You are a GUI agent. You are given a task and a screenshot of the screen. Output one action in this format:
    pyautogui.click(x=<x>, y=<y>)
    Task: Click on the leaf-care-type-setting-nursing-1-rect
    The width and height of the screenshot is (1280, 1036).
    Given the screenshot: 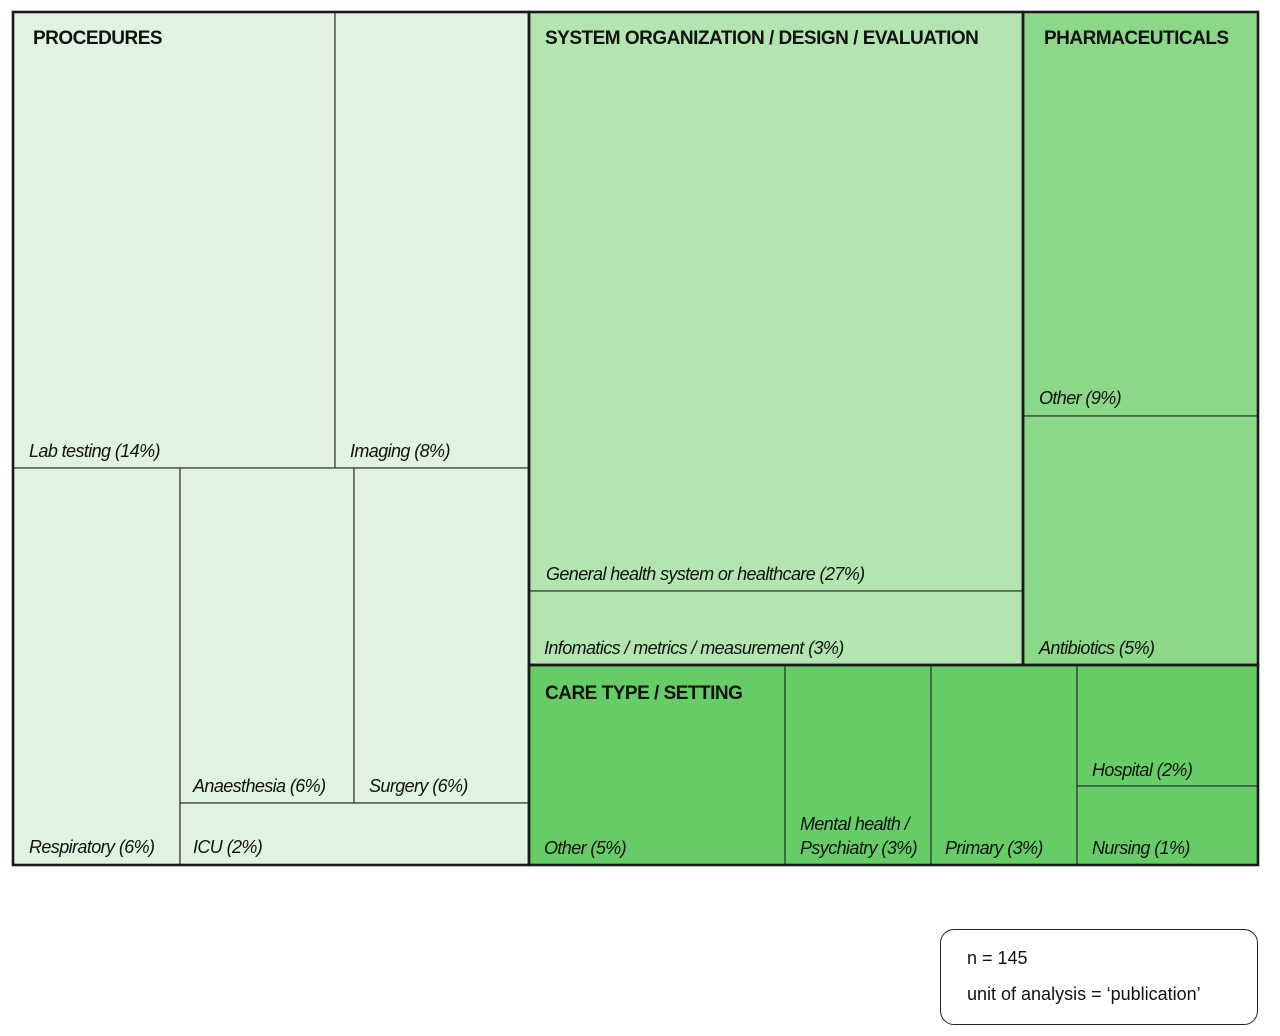 What is the action you would take?
    pyautogui.click(x=1167, y=825)
    